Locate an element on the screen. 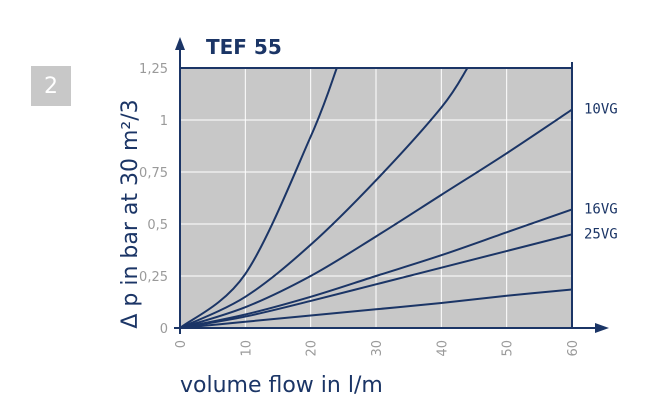 The height and width of the screenshot is (403, 665). y-tick-label: 0,75 is located at coordinates (153, 173).